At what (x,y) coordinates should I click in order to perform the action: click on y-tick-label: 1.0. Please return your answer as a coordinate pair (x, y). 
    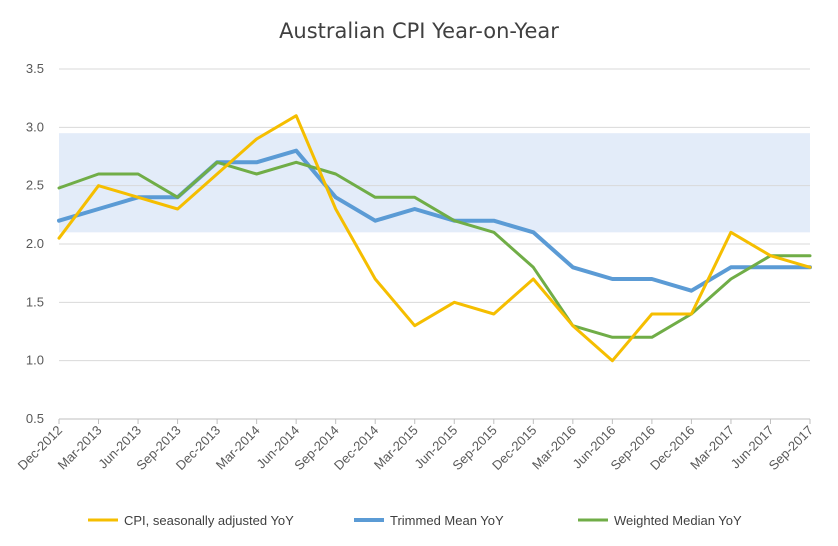
    Looking at the image, I should click on (35, 360).